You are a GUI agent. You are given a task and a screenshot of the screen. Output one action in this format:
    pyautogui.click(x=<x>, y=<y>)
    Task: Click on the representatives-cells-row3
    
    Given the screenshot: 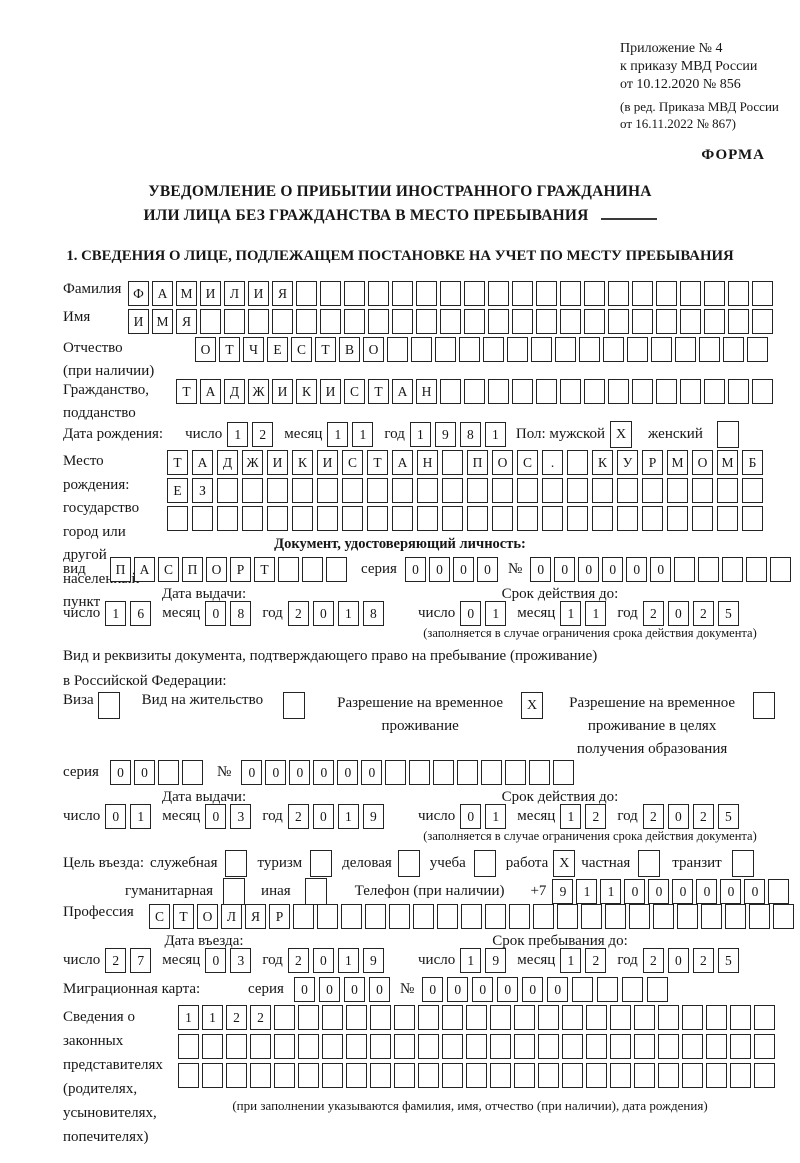 What is the action you would take?
    pyautogui.click(x=476, y=1075)
    